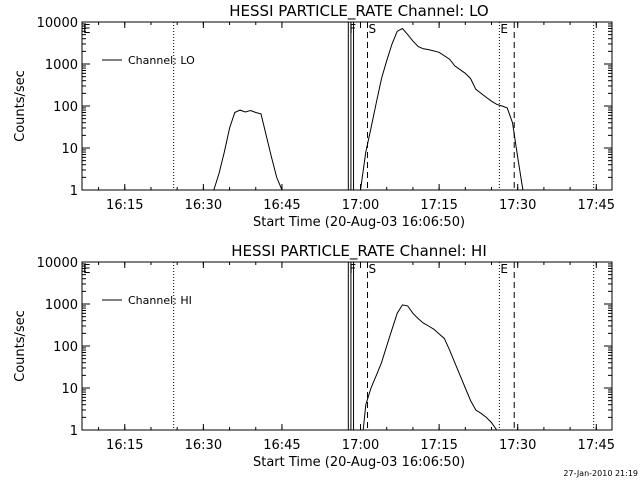 This screenshot has width=640, height=480. Describe the element at coordinates (600, 473) in the screenshot. I see `footer-timestamp: 27-Jan-2010 21:19` at that location.